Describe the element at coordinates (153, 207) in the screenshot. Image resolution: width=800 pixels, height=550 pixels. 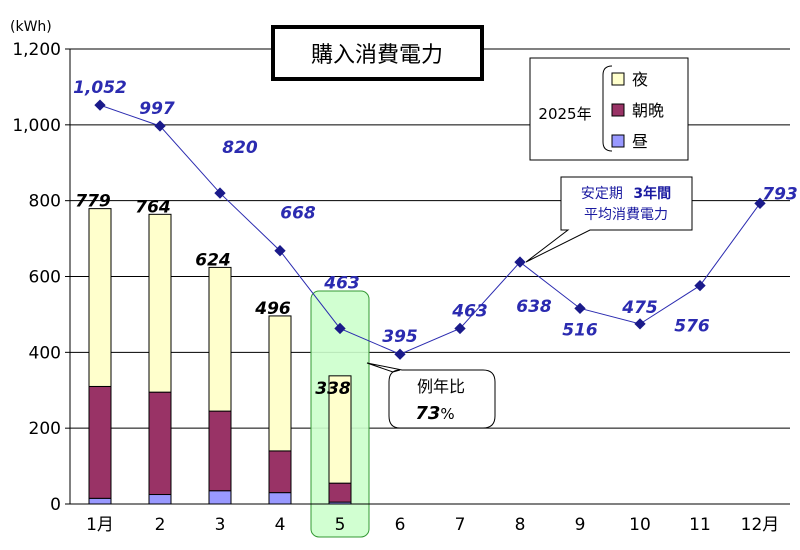
I see `bar-total-label: 764` at that location.